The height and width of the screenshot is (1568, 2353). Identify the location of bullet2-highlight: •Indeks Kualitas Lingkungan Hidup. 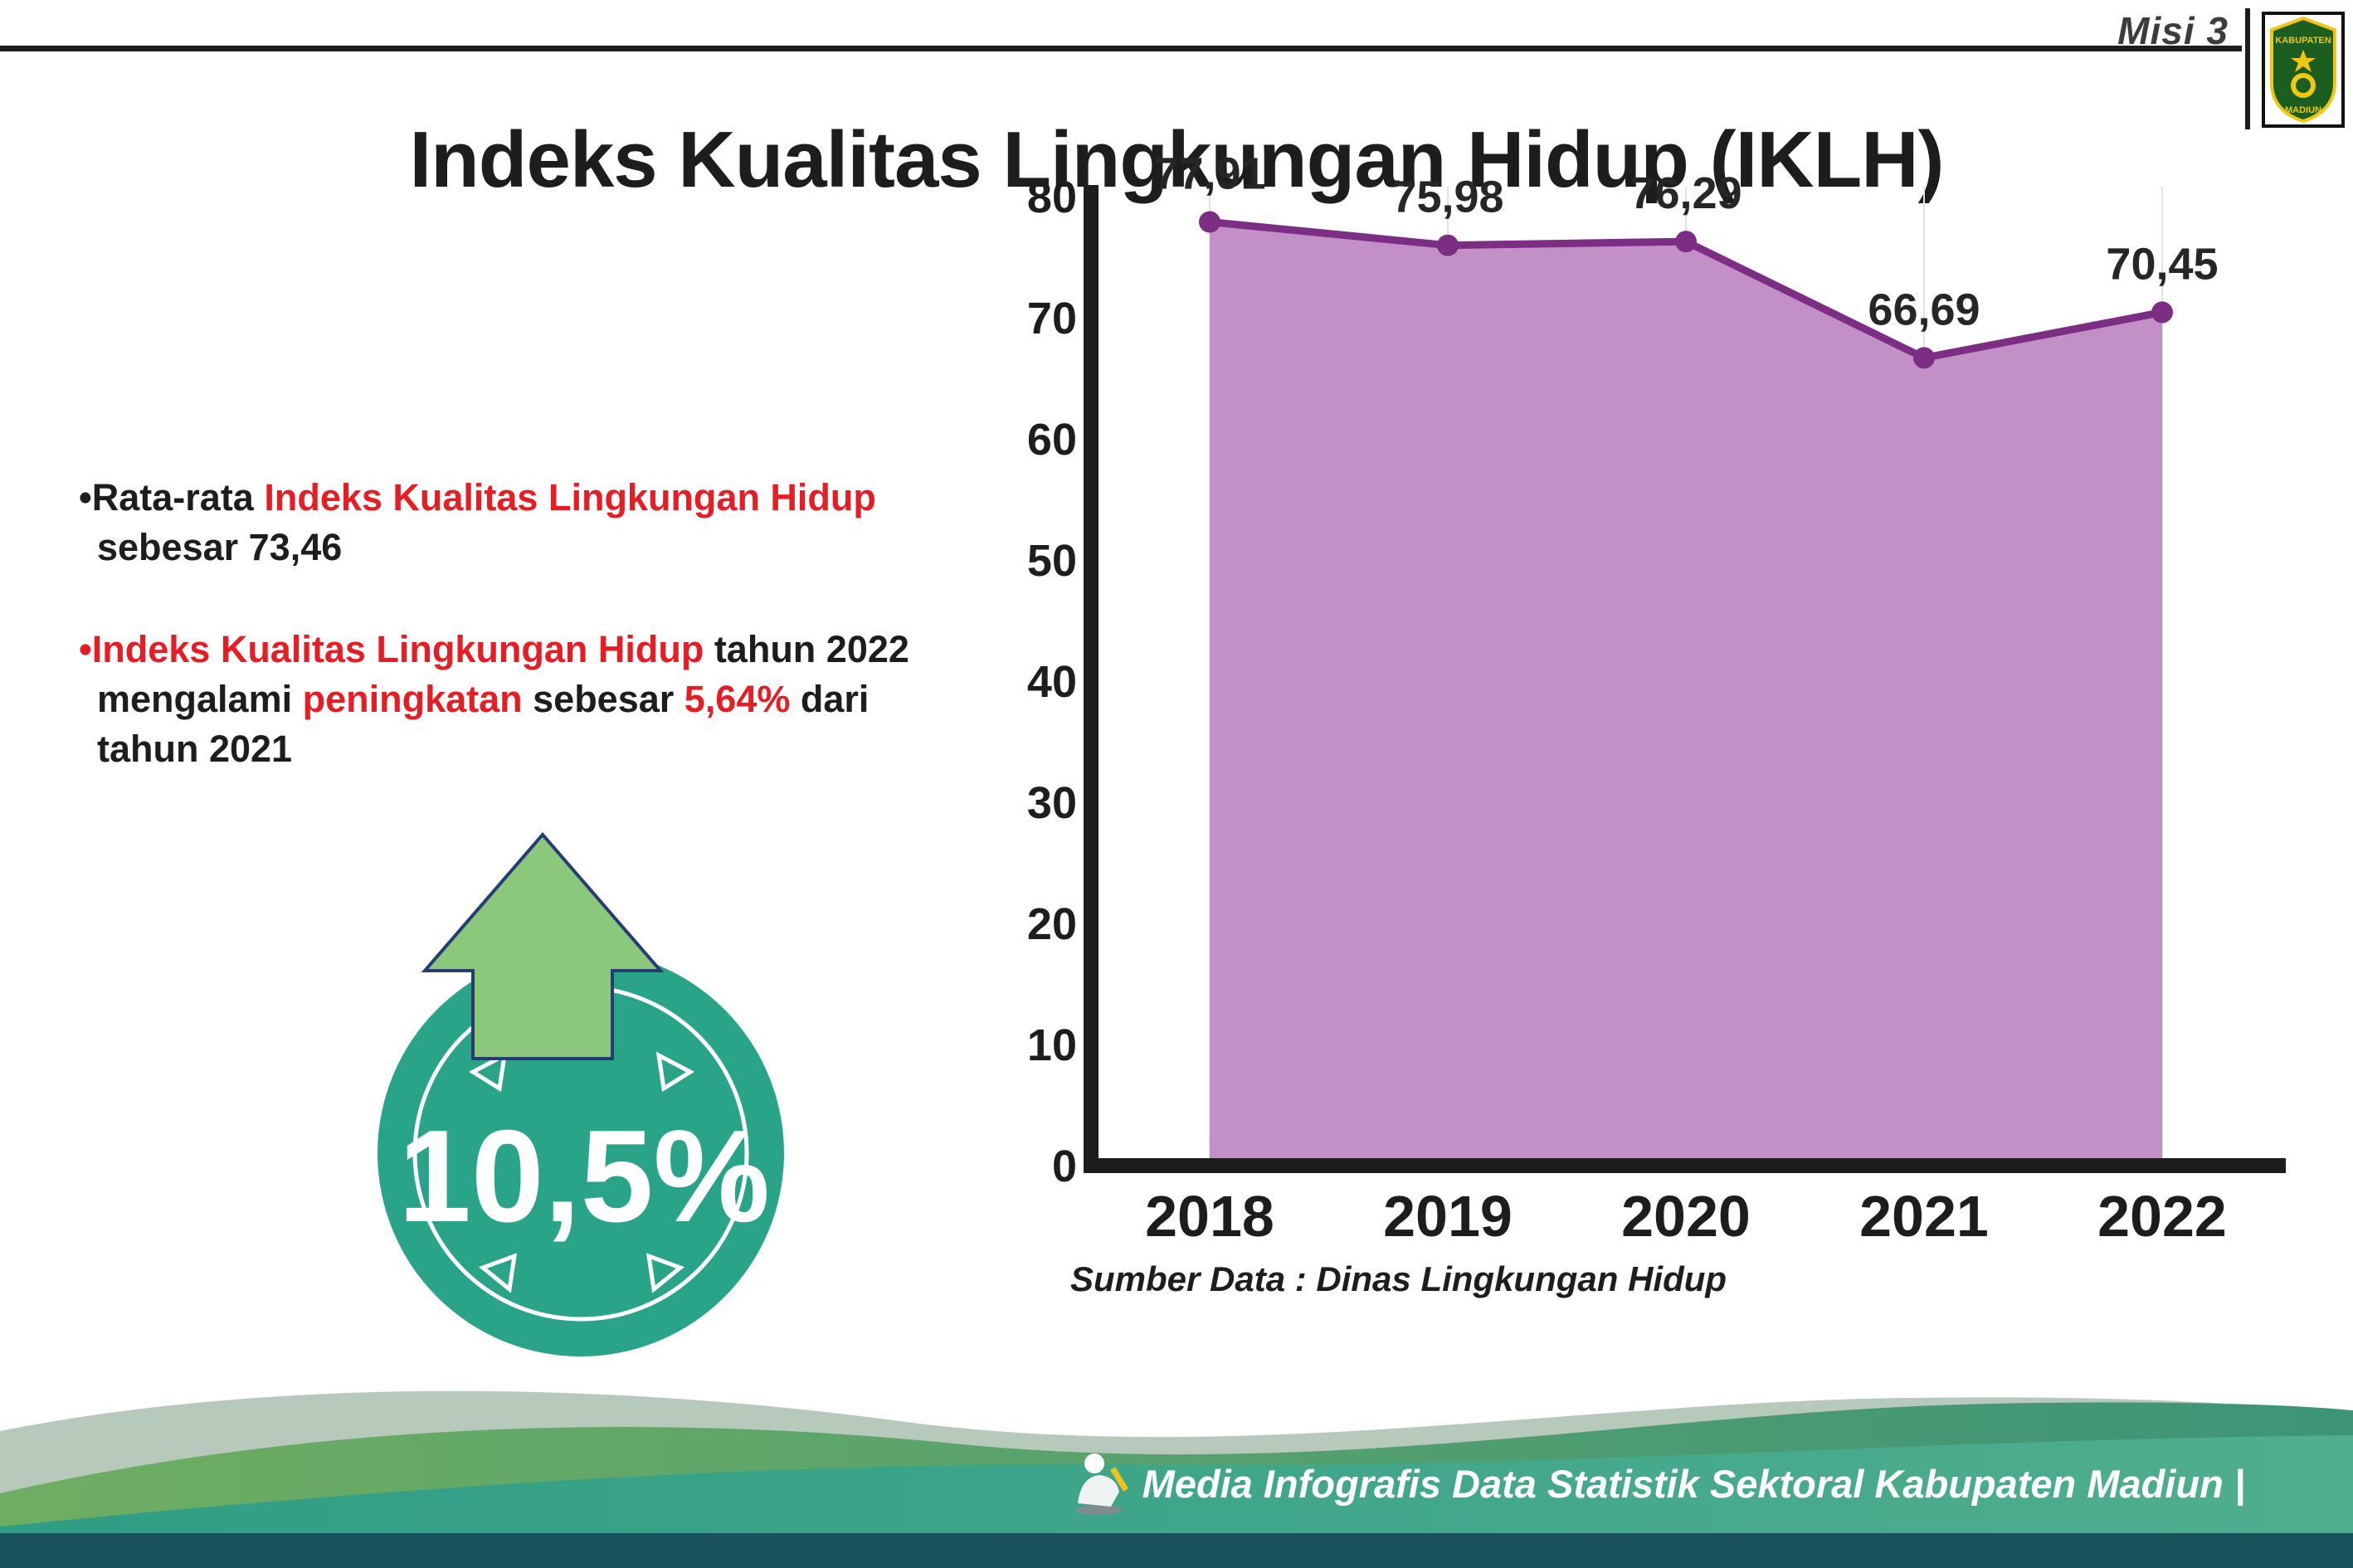
(391, 648).